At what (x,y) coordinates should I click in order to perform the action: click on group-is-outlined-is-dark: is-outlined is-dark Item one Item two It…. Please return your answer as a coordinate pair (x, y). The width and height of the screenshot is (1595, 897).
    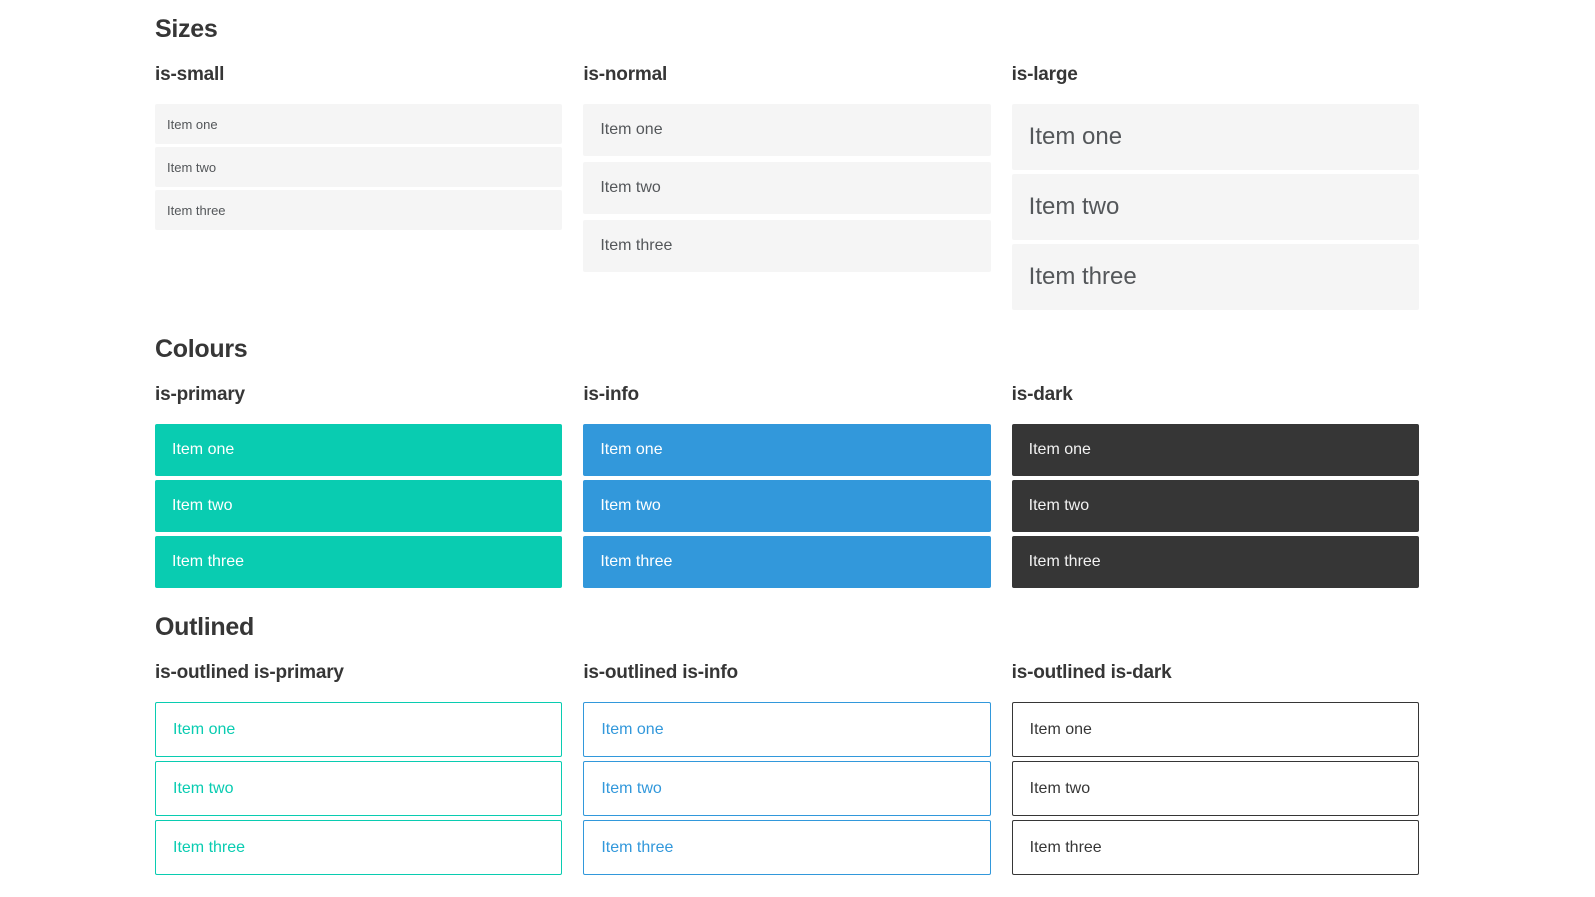
    Looking at the image, I should click on (1215, 770).